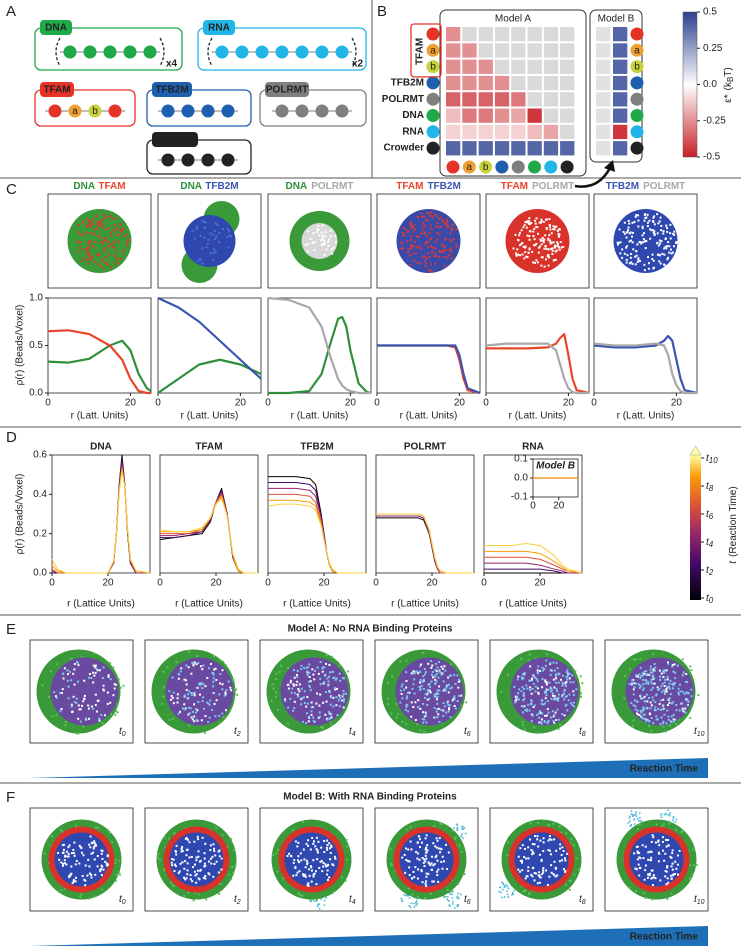 This screenshot has height=952, width=741. Describe the element at coordinates (603, 99) in the screenshot. I see `matrix-cell-faded` at that location.